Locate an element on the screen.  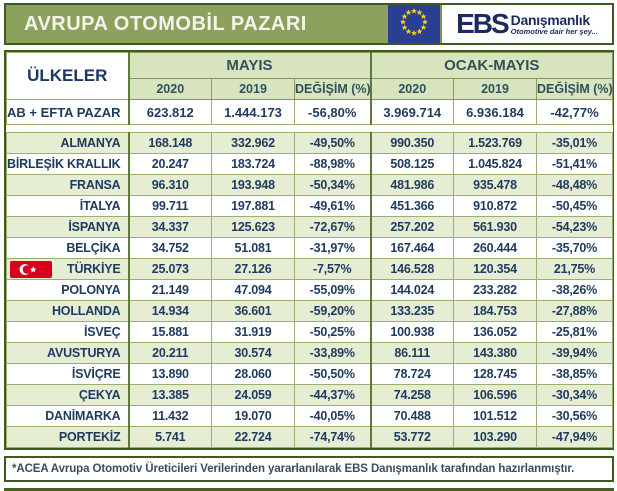
country-name: AVUSTURYA is located at coordinates (68, 353).